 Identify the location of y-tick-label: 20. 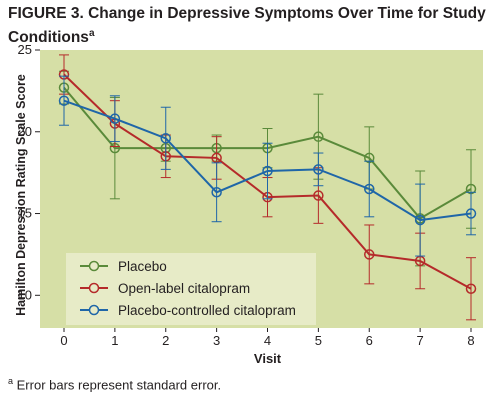
(25, 131).